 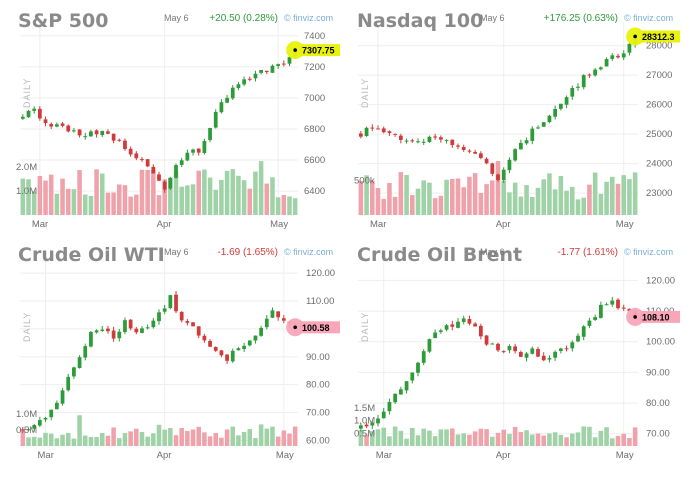 I want to click on y-tick-label: 24000, so click(x=659, y=164).